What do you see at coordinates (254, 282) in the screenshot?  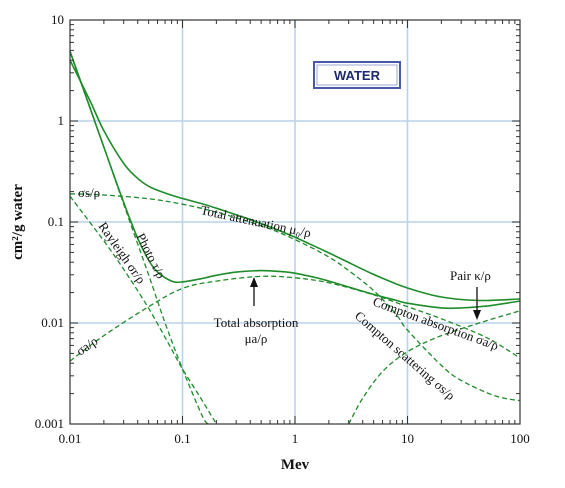 I see `total-absorption-arrow-head` at bounding box center [254, 282].